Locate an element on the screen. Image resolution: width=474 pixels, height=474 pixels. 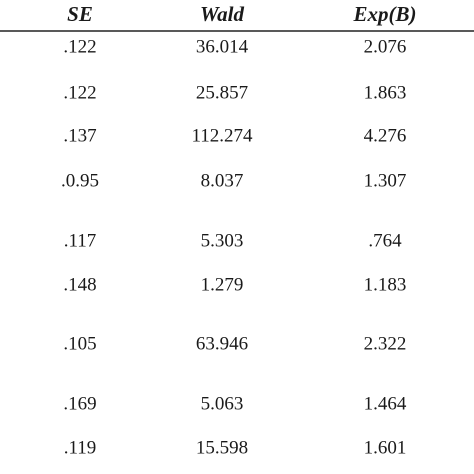
table-cell: 63.946 is located at coordinates (222, 343).